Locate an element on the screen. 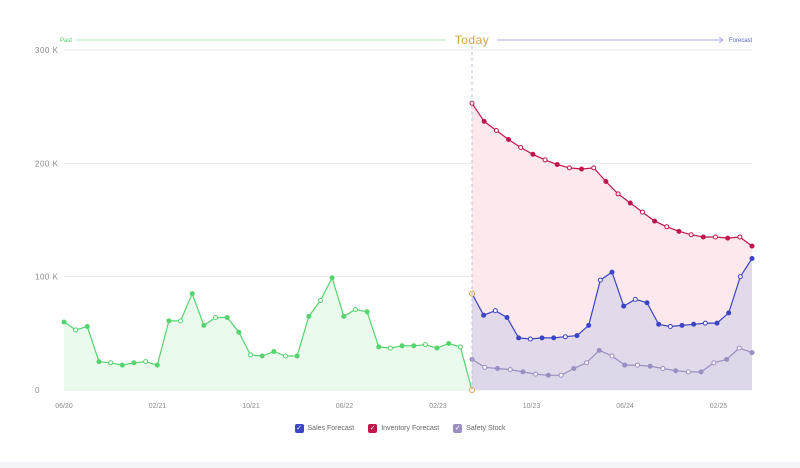 Image resolution: width=800 pixels, height=468 pixels. legend-item-safety-stock: ✓ Safety Stock is located at coordinates (479, 428).